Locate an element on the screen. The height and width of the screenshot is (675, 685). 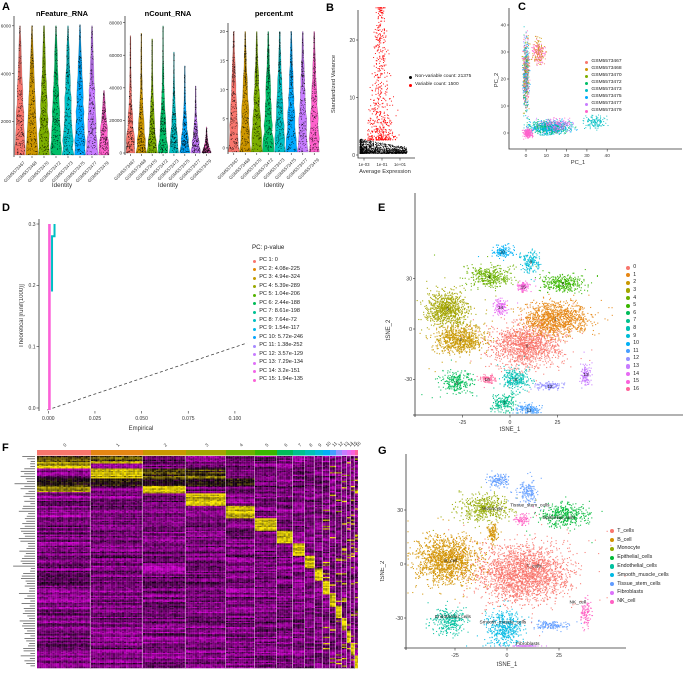
legend-item: PC 5: 1.04e-206 is located at coordinates (278, 295).